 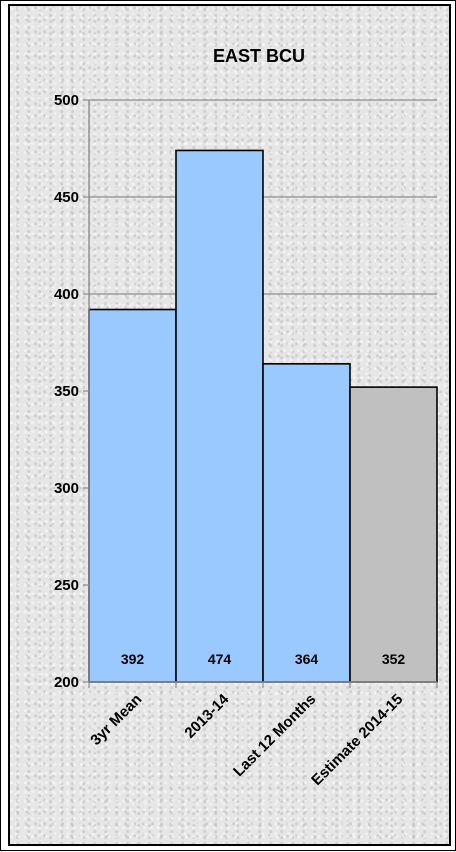 What do you see at coordinates (357, 740) in the screenshot?
I see `x-category-label: Estimate 2014-15` at bounding box center [357, 740].